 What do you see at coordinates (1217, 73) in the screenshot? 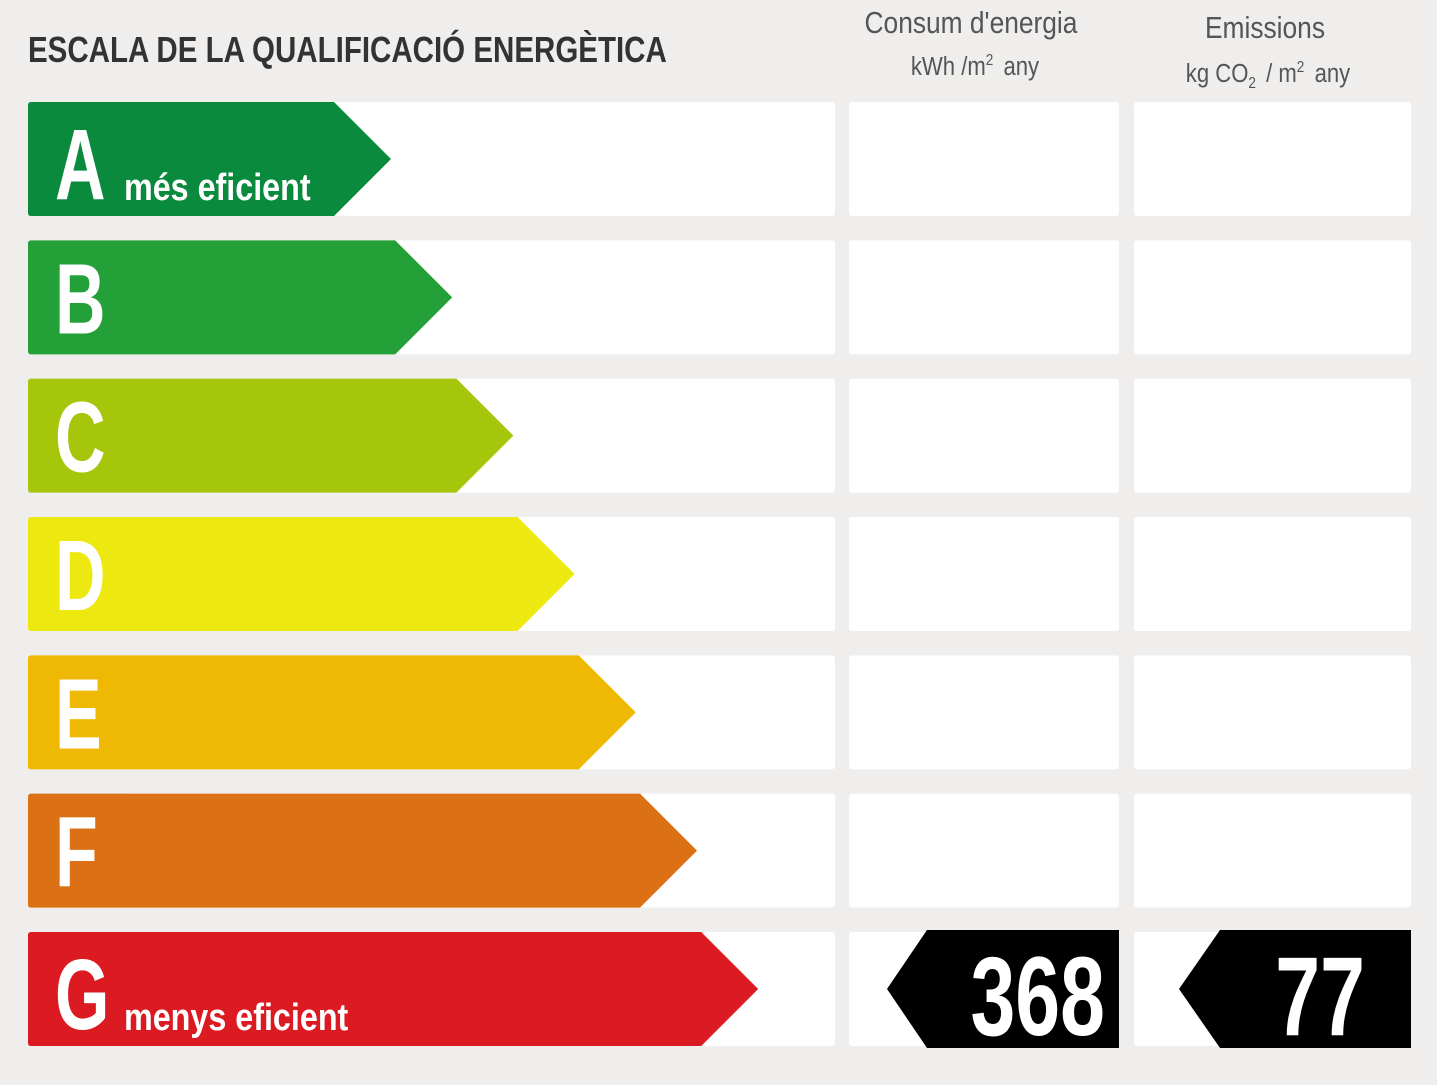
I see `unit-part: kg CO` at bounding box center [1217, 73].